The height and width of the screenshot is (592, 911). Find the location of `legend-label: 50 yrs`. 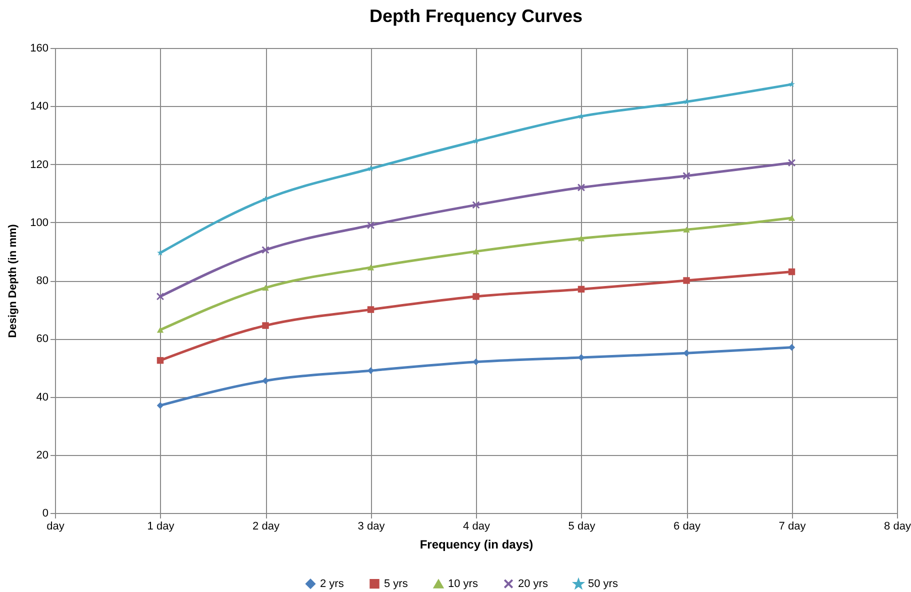

legend-label: 50 yrs is located at coordinates (603, 584).